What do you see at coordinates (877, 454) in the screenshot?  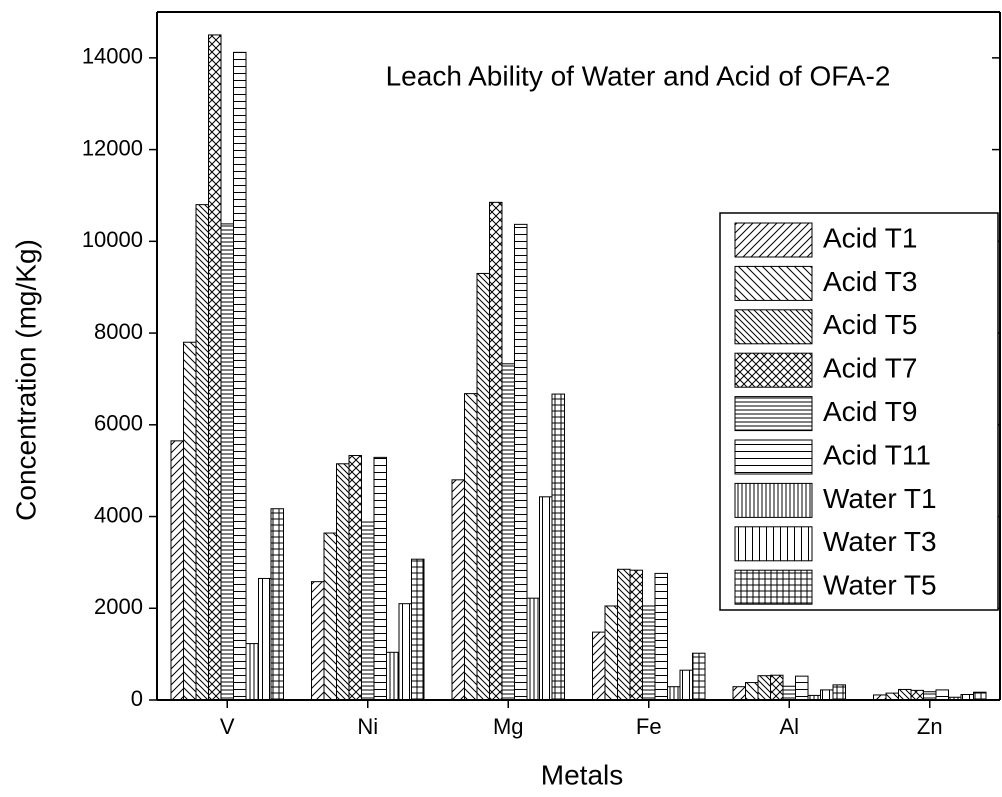 I see `legend-label: Acid T11` at bounding box center [877, 454].